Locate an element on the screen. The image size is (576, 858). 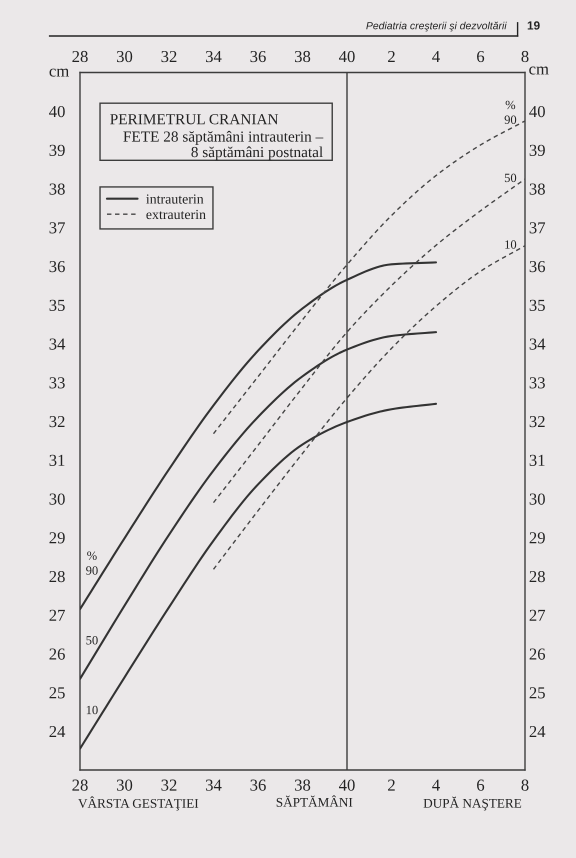
x-tick-label: 6 is located at coordinates (480, 785).